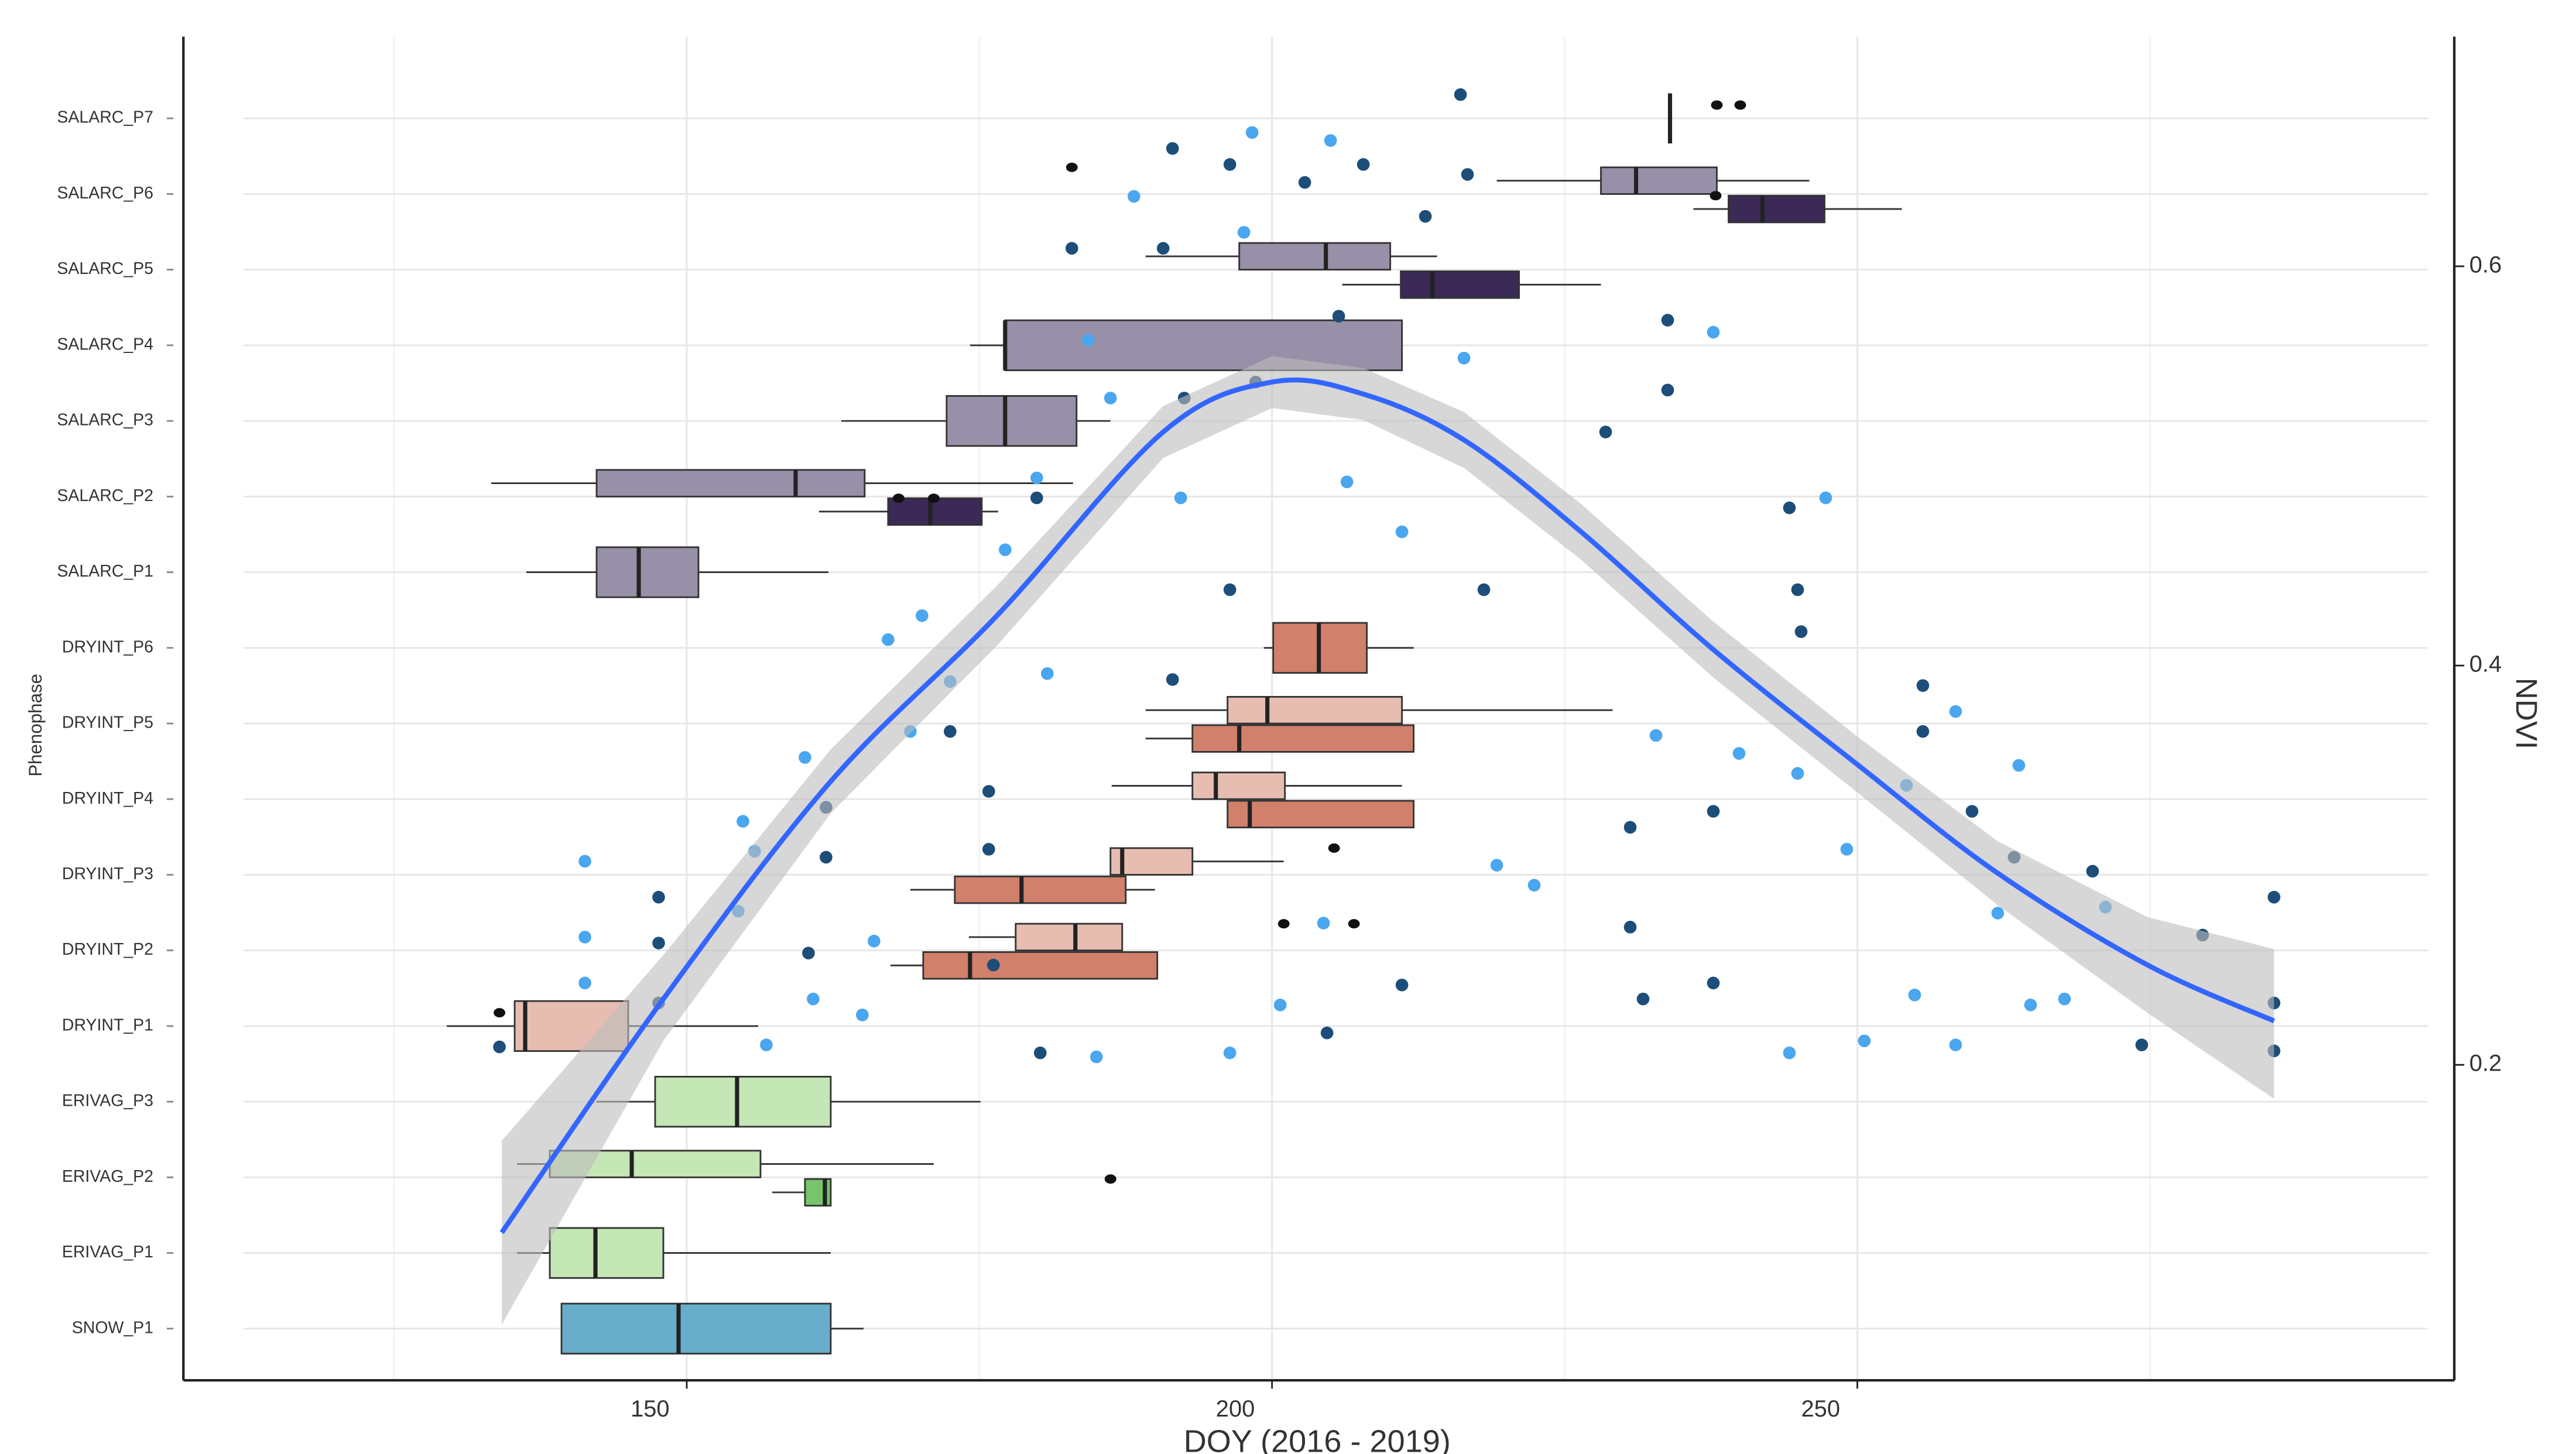  I want to click on y-tick-label: SALARC_P5, so click(105, 269).